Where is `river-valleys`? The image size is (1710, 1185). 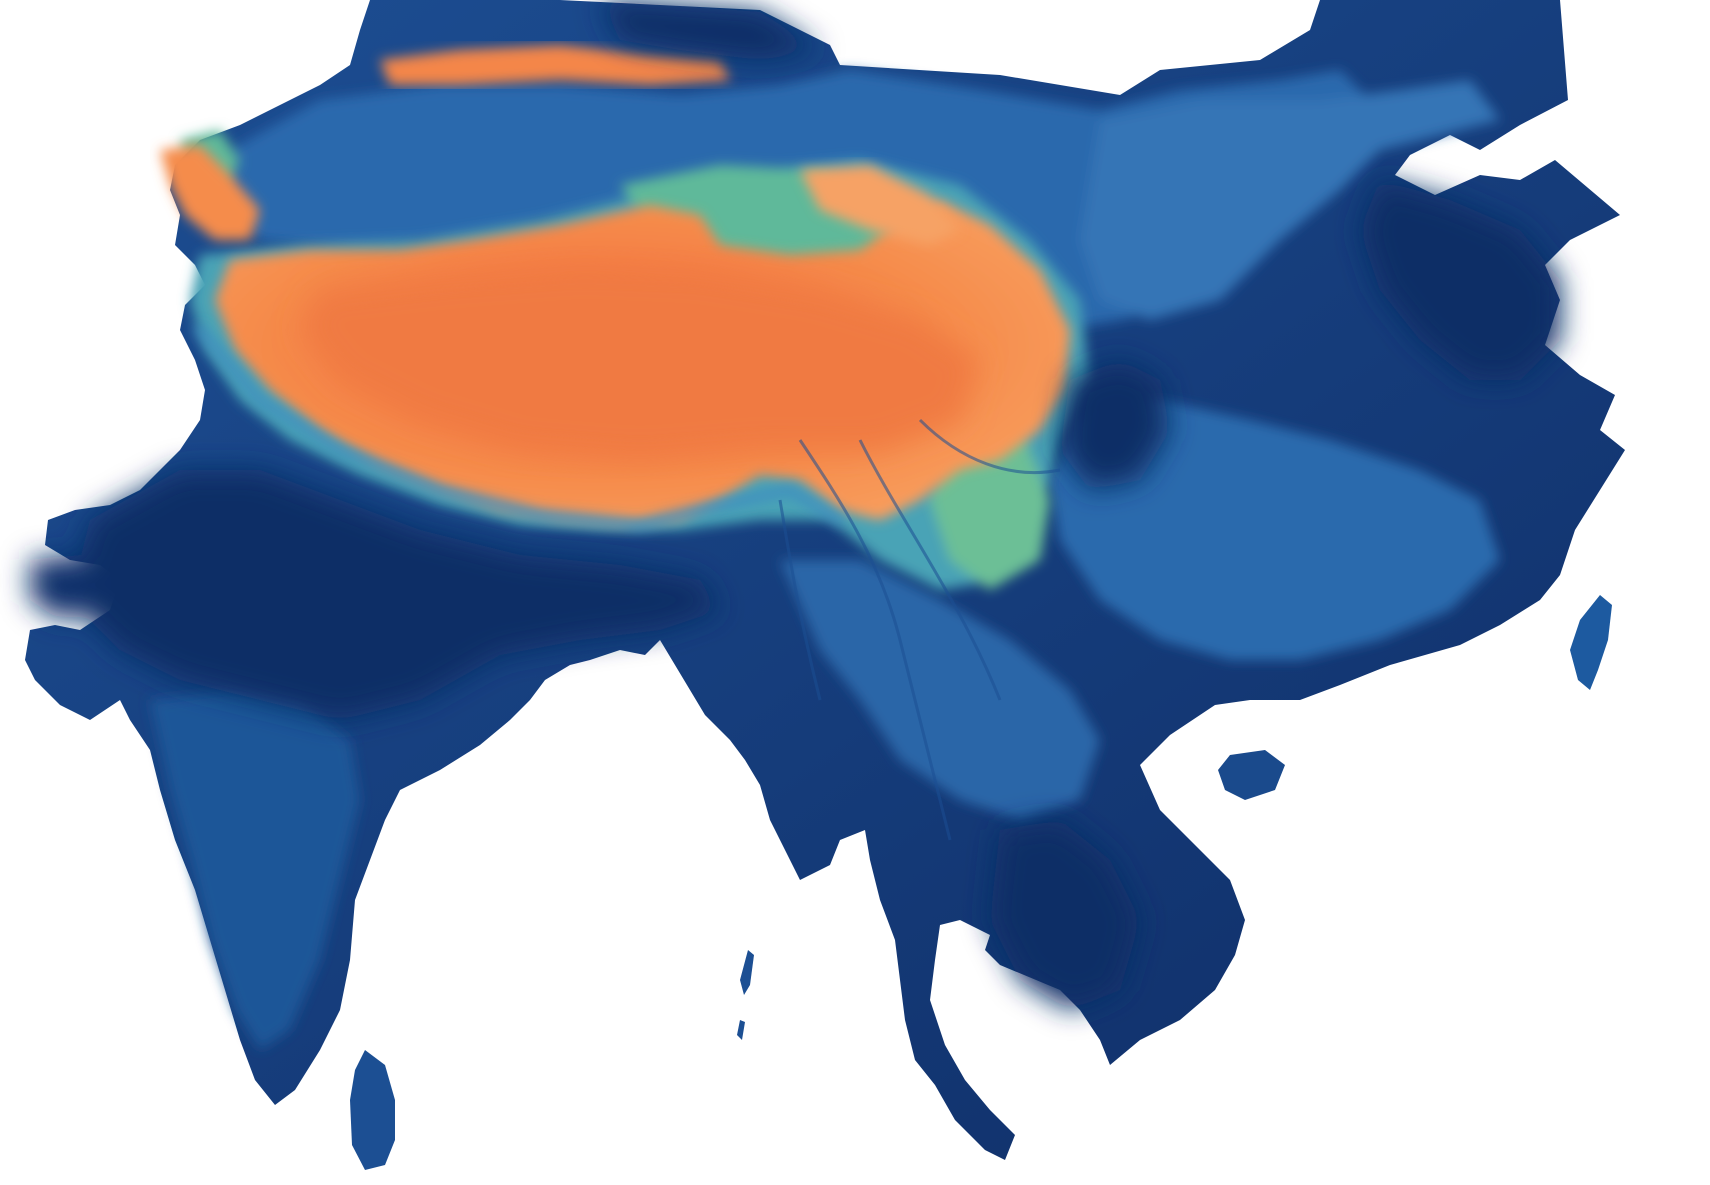
river-valleys is located at coordinates (919, 629).